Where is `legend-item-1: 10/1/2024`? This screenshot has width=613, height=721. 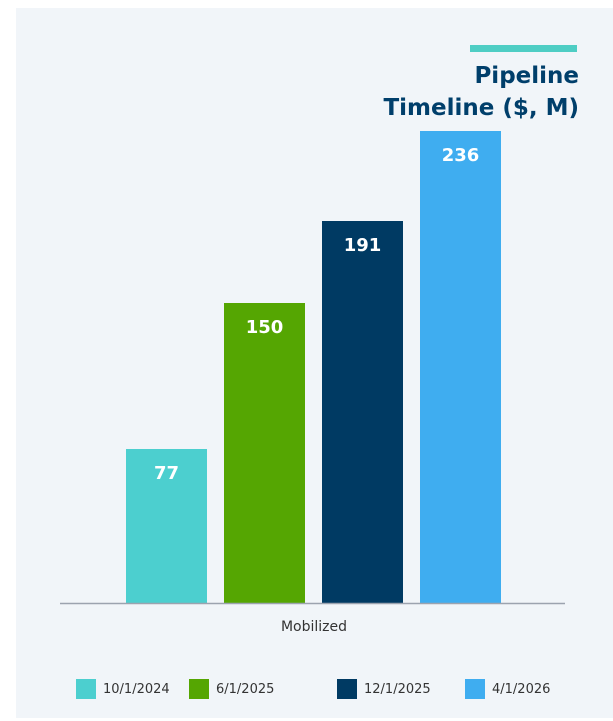 legend-item-1: 10/1/2024 is located at coordinates (123, 689).